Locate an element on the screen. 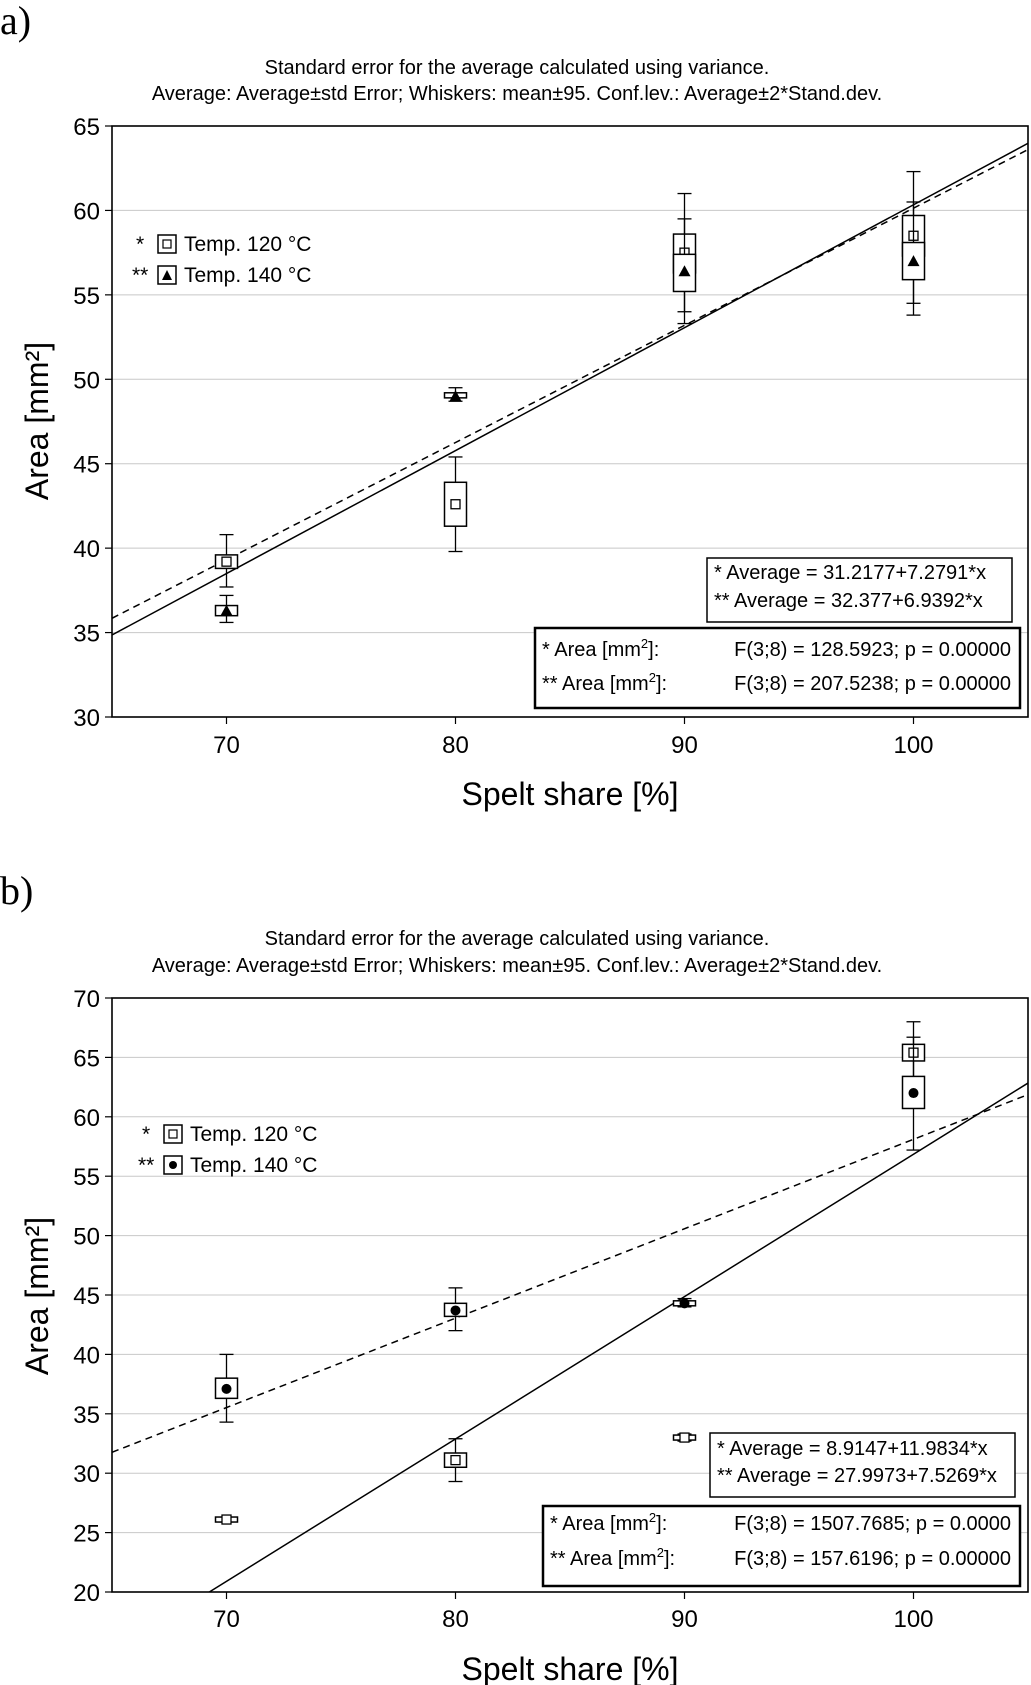  fit-equation: * Average = 31.2177+7.2791*x is located at coordinates (850, 573).